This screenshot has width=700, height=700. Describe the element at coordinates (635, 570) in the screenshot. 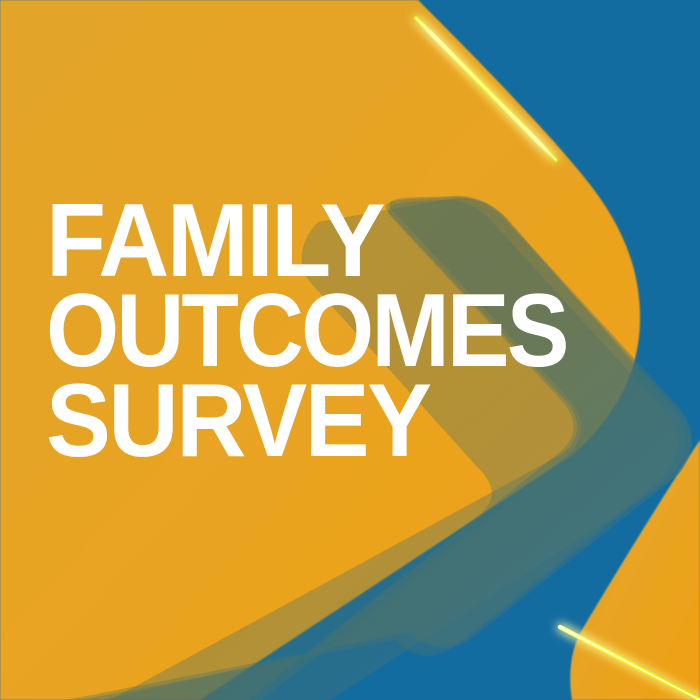

I see `orange-lower-wedge` at that location.